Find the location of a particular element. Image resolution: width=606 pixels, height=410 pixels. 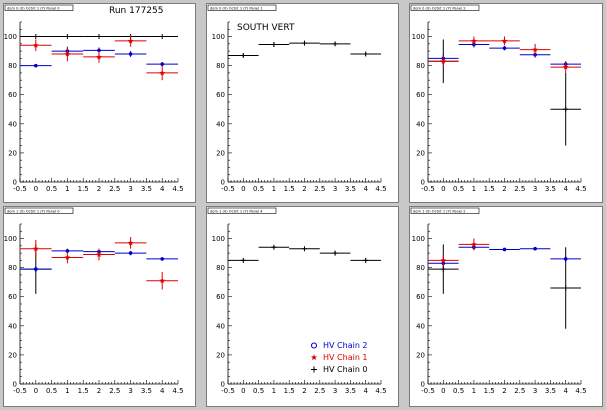

panel-tag-text: dom 1 (0) Octnt 1 (Y) Panel 4 is located at coordinates (236, 211).